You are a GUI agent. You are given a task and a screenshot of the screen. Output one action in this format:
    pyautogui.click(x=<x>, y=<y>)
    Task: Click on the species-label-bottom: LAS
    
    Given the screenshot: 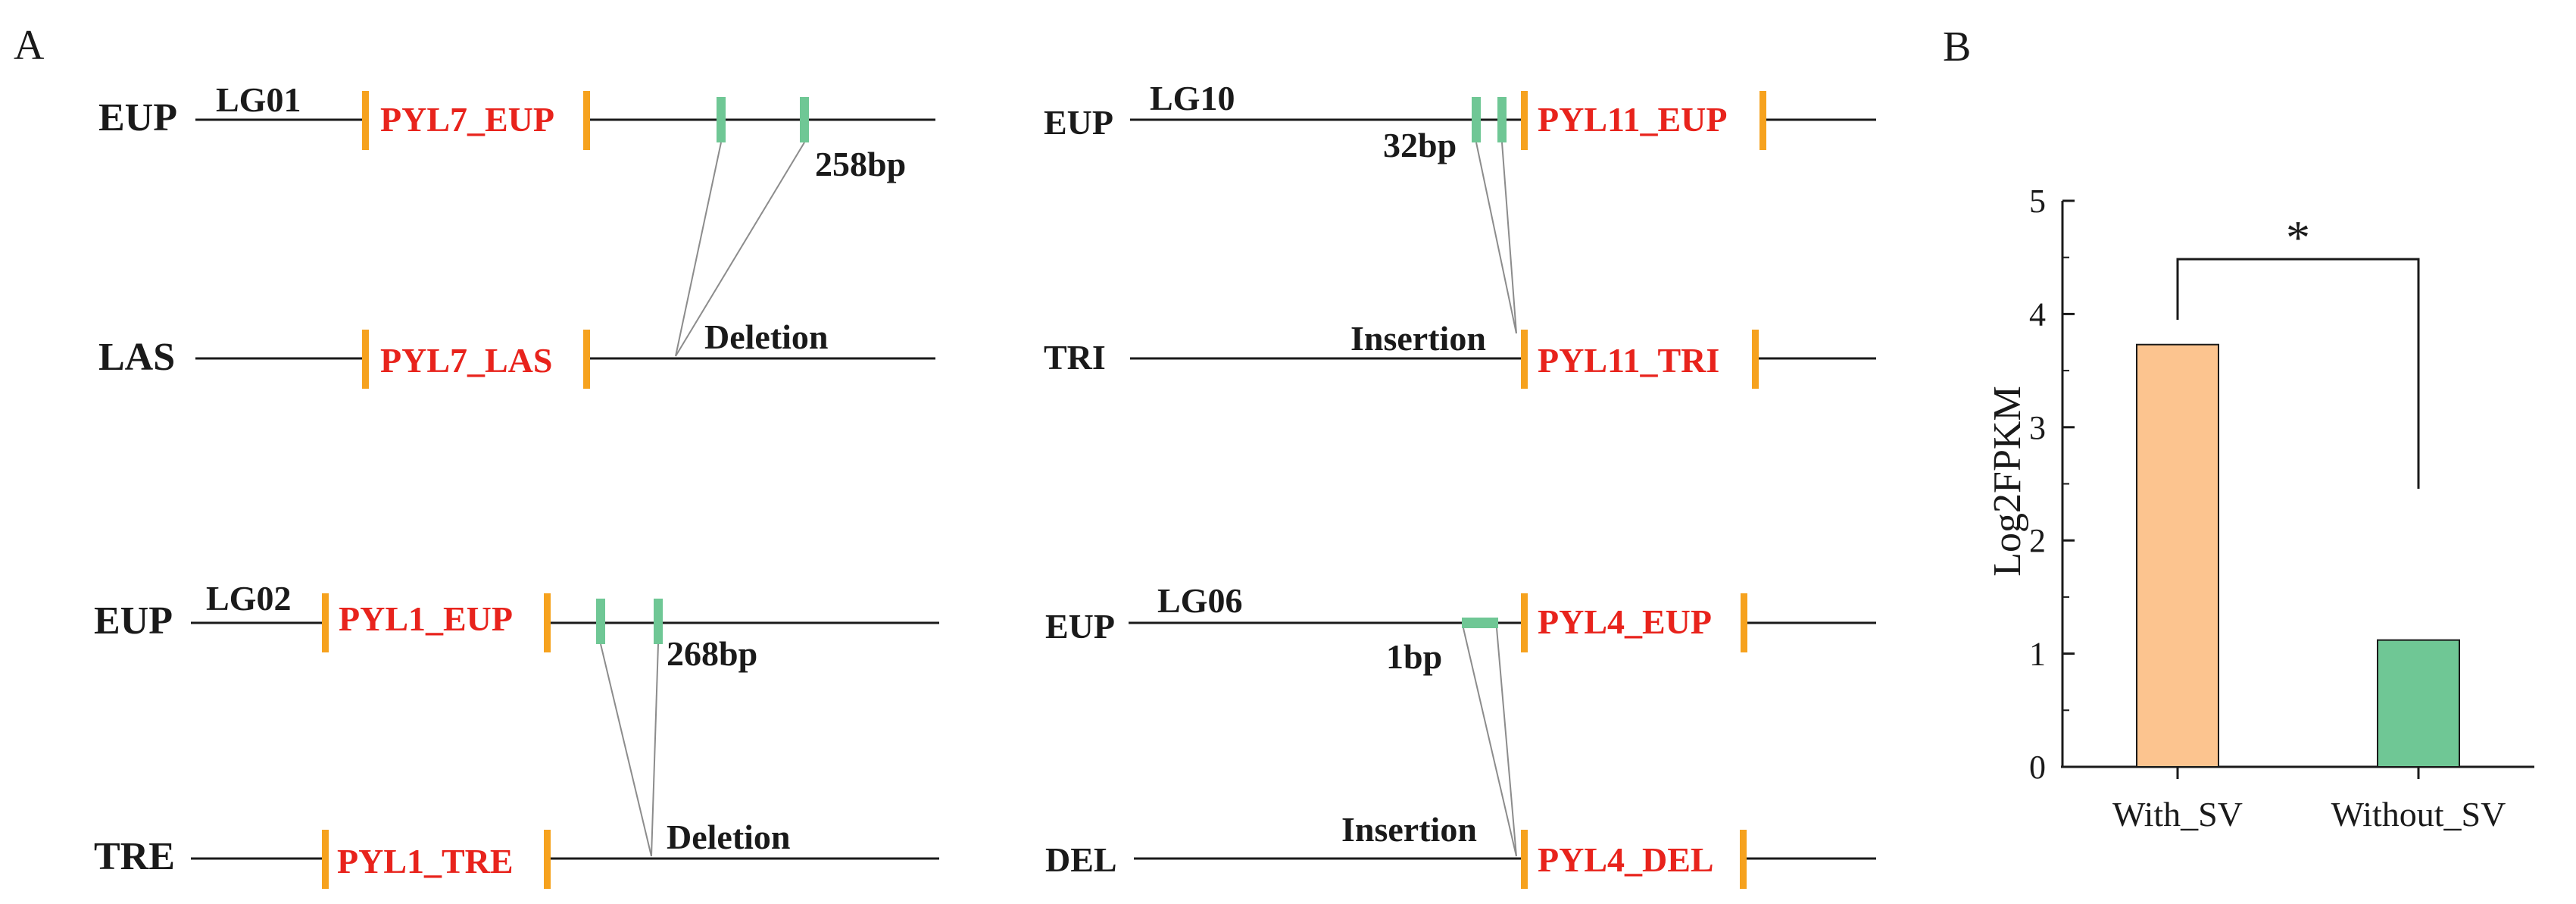 What is the action you would take?
    pyautogui.click(x=136, y=357)
    